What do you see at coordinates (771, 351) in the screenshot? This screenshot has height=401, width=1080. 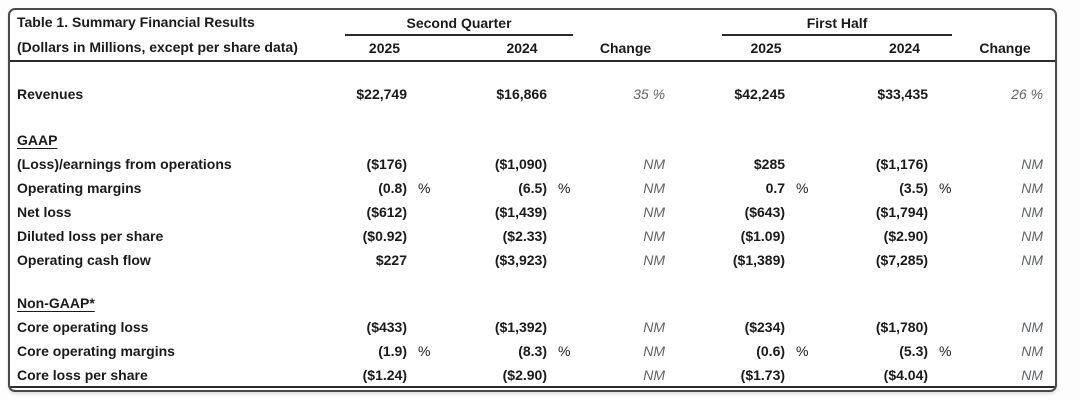 I see `fh-2025-value: (0.6)` at bounding box center [771, 351].